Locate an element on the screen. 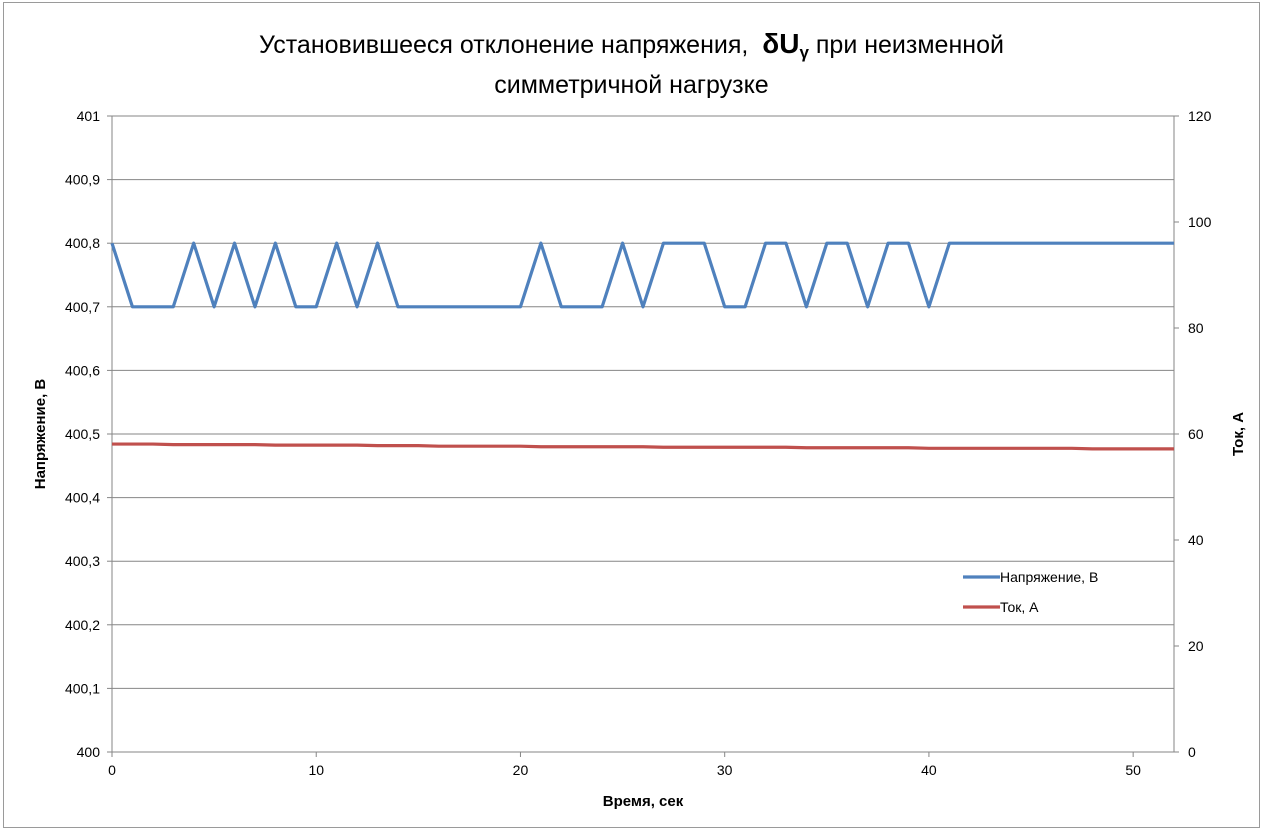  y-tick-label: 400,4 is located at coordinates (82, 498).